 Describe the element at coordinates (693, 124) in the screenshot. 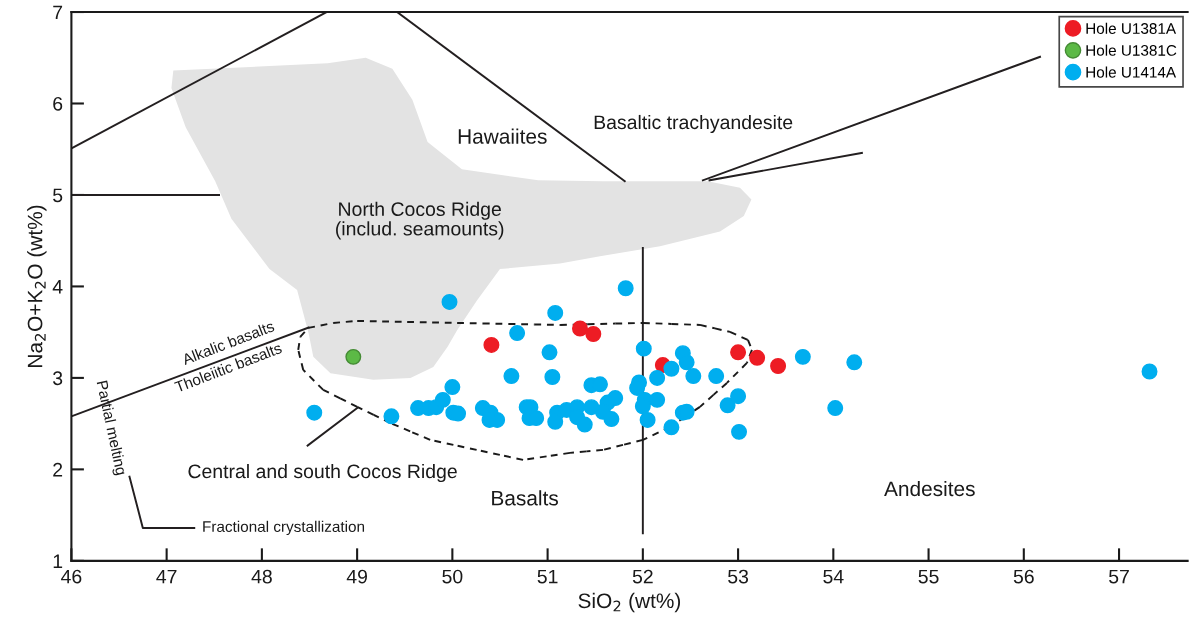

I see `annotation: Basaltic trachyandesite` at that location.